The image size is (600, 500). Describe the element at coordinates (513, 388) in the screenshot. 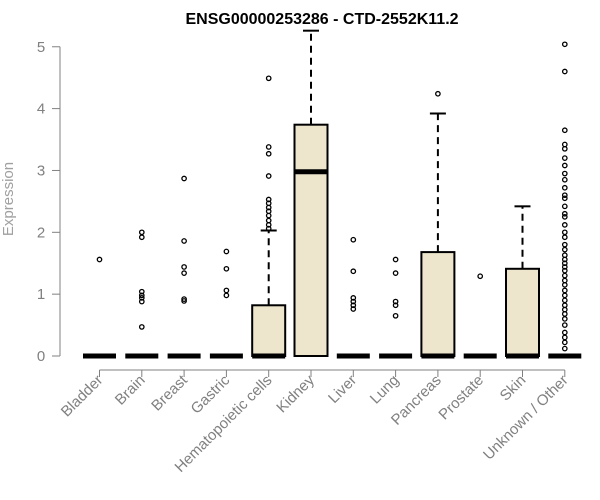

I see `x-tick-label: Skin` at that location.